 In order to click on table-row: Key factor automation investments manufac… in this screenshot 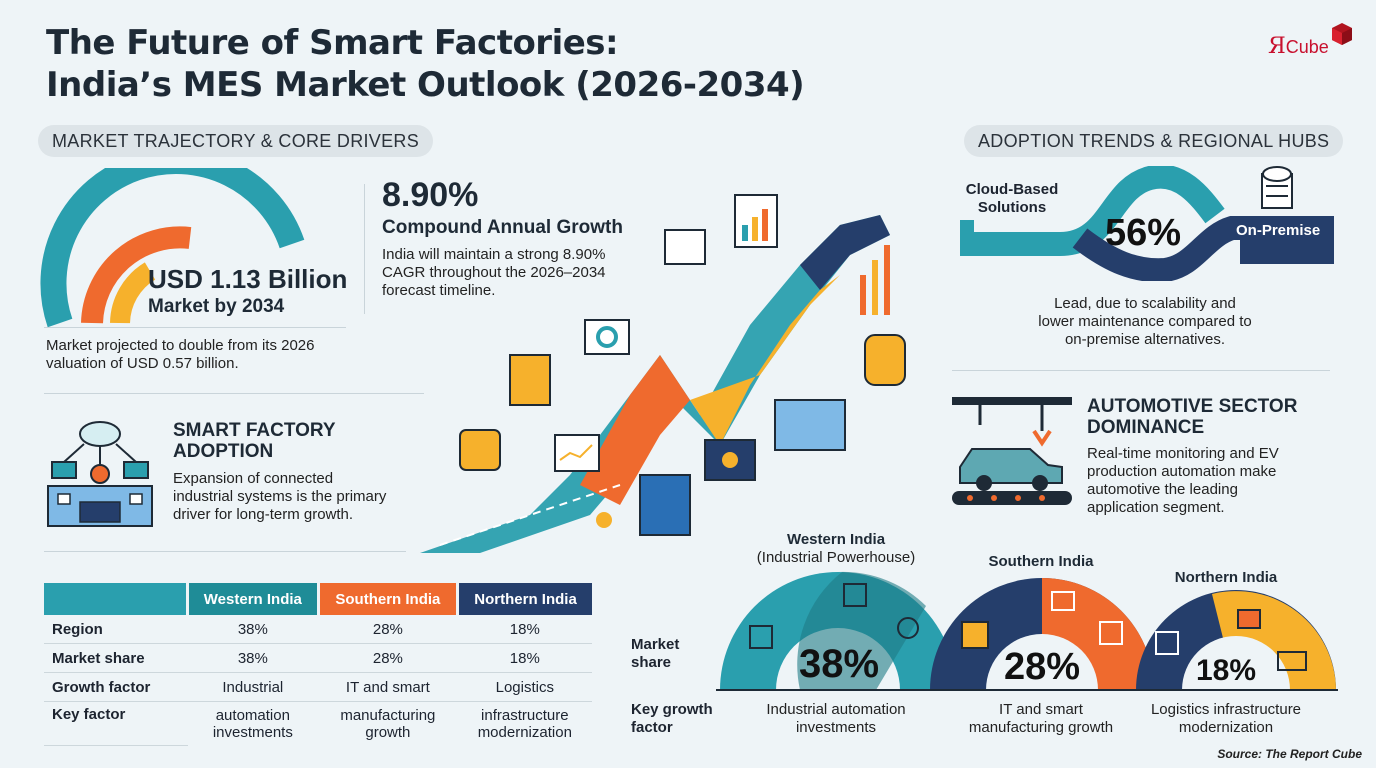, I will do `click(318, 723)`.